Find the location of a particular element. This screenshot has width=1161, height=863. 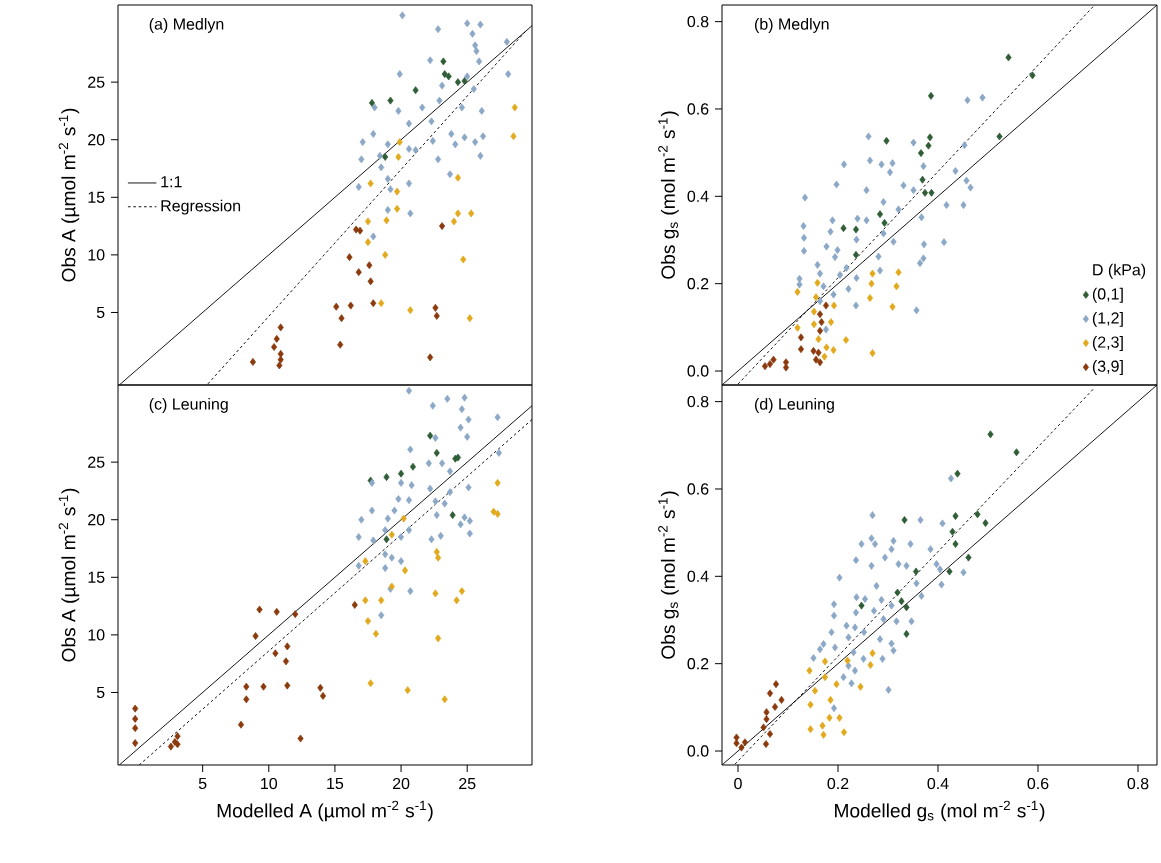

x-tick-label: 0.2 is located at coordinates (838, 783).